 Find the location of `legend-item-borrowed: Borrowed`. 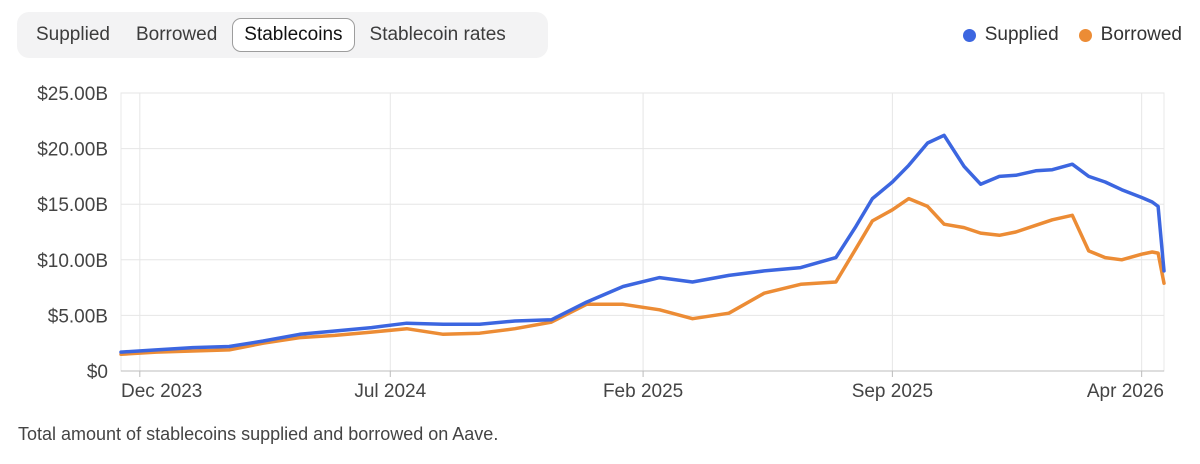

legend-item-borrowed: Borrowed is located at coordinates (1130, 35).